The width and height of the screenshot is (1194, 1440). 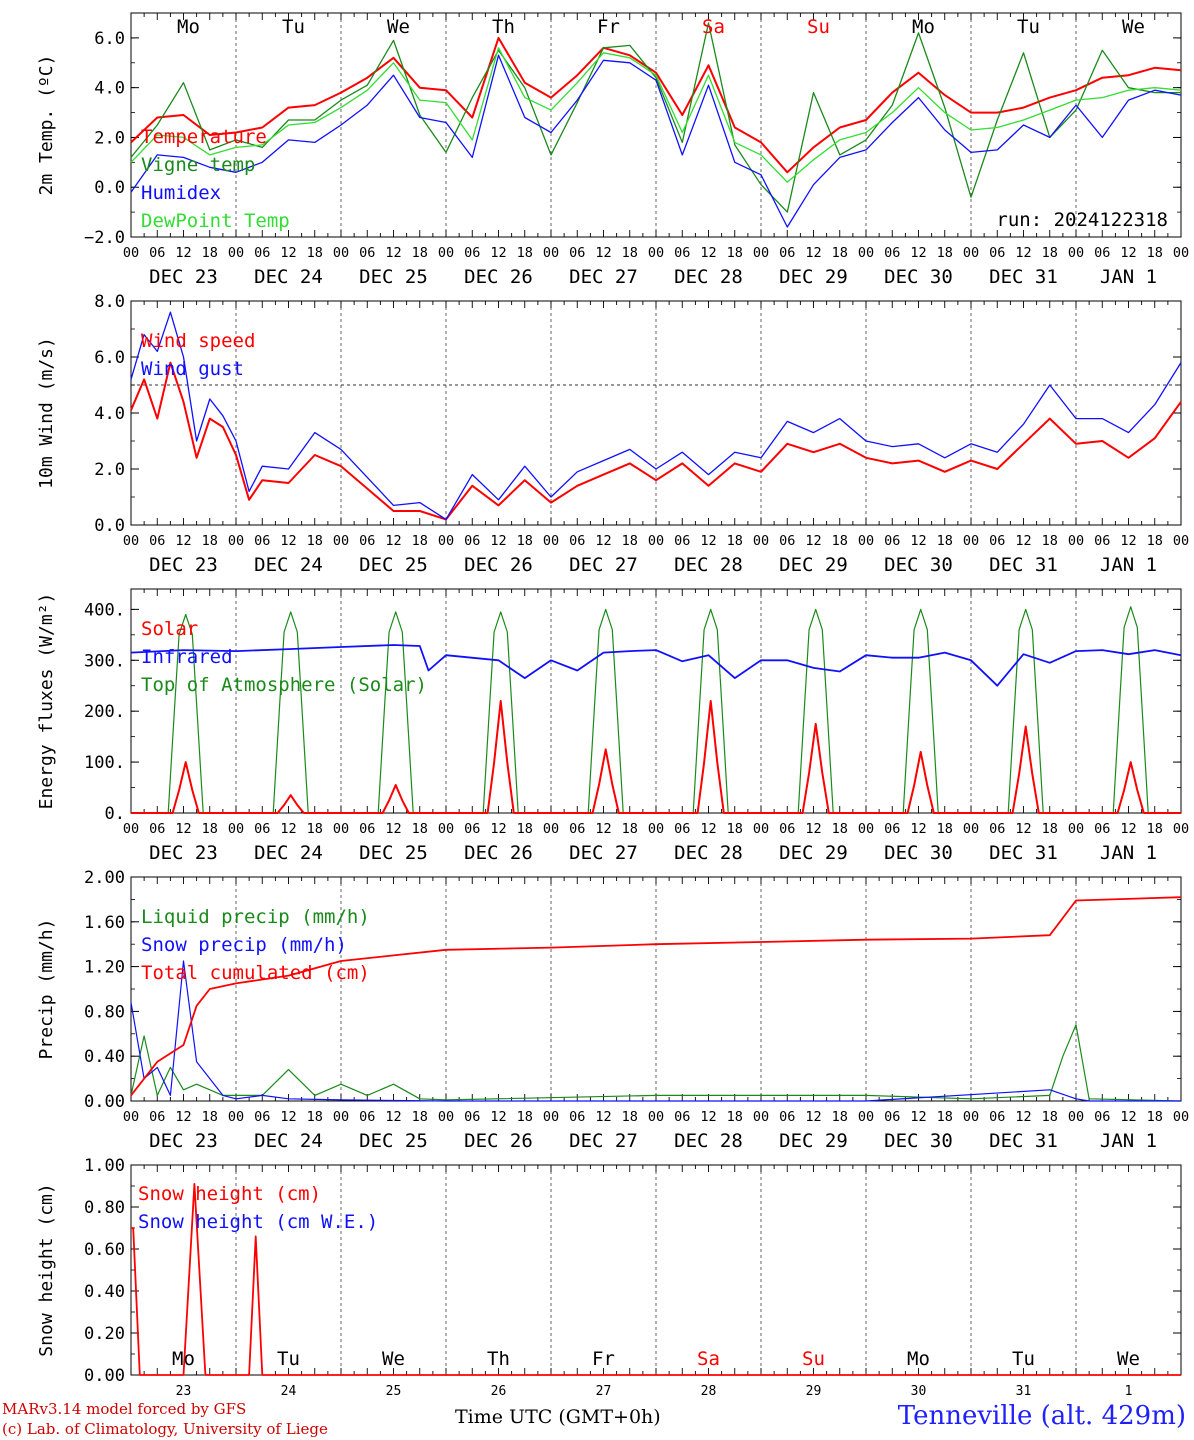 What do you see at coordinates (104, 878) in the screenshot?
I see `y-tick-label: 2.00` at bounding box center [104, 878].